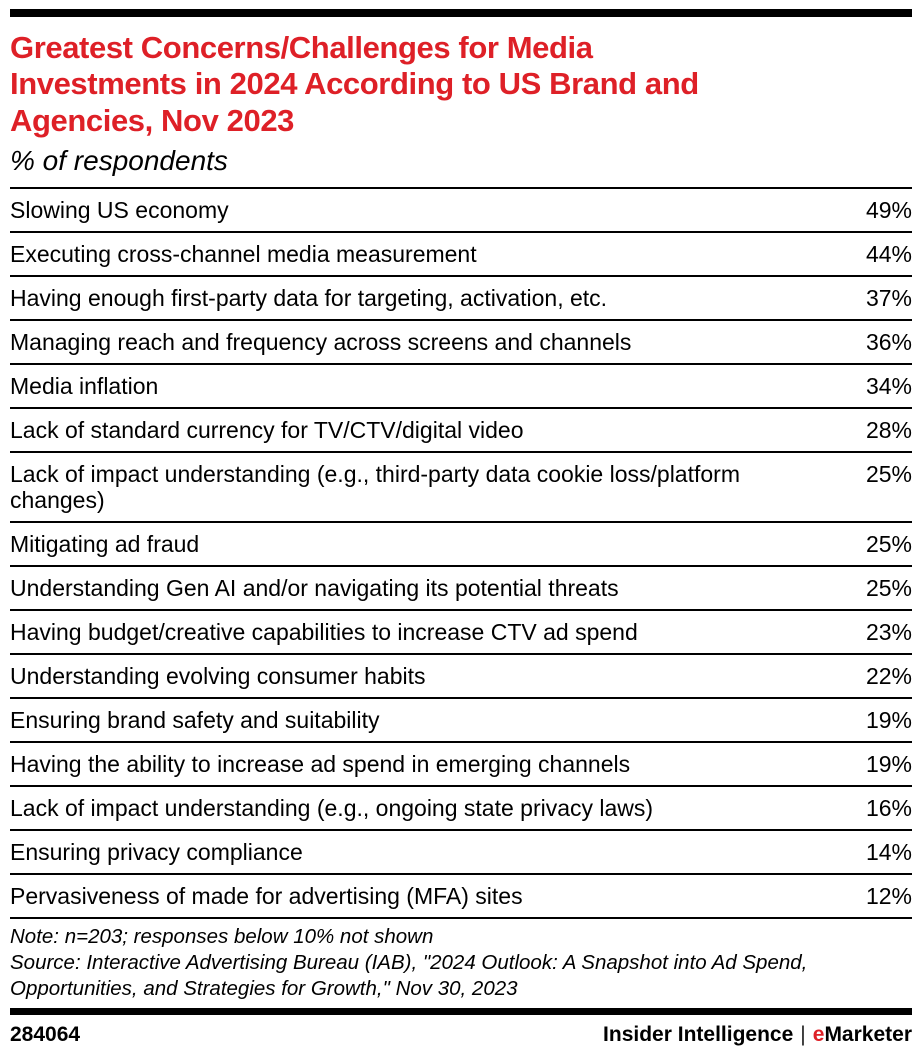  I want to click on brand-emarketer-e: e, so click(818, 1034).